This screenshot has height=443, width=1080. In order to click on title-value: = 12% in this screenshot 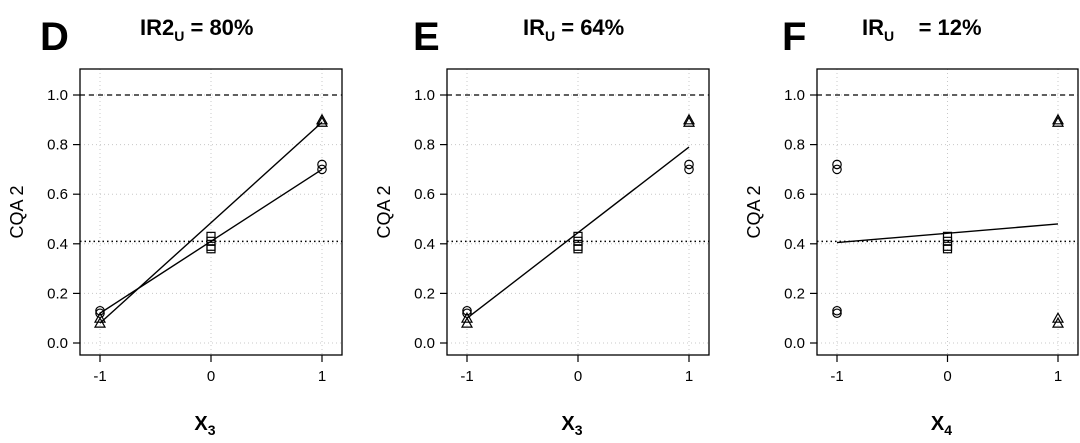, I will do `click(937, 27)`.